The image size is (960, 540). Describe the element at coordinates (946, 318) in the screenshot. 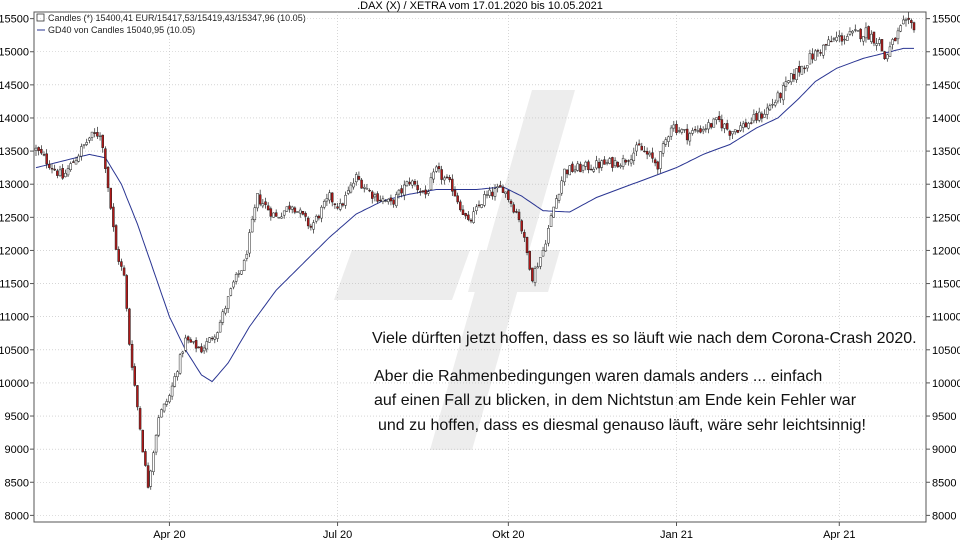

I see `y-tick-label: 11000` at that location.